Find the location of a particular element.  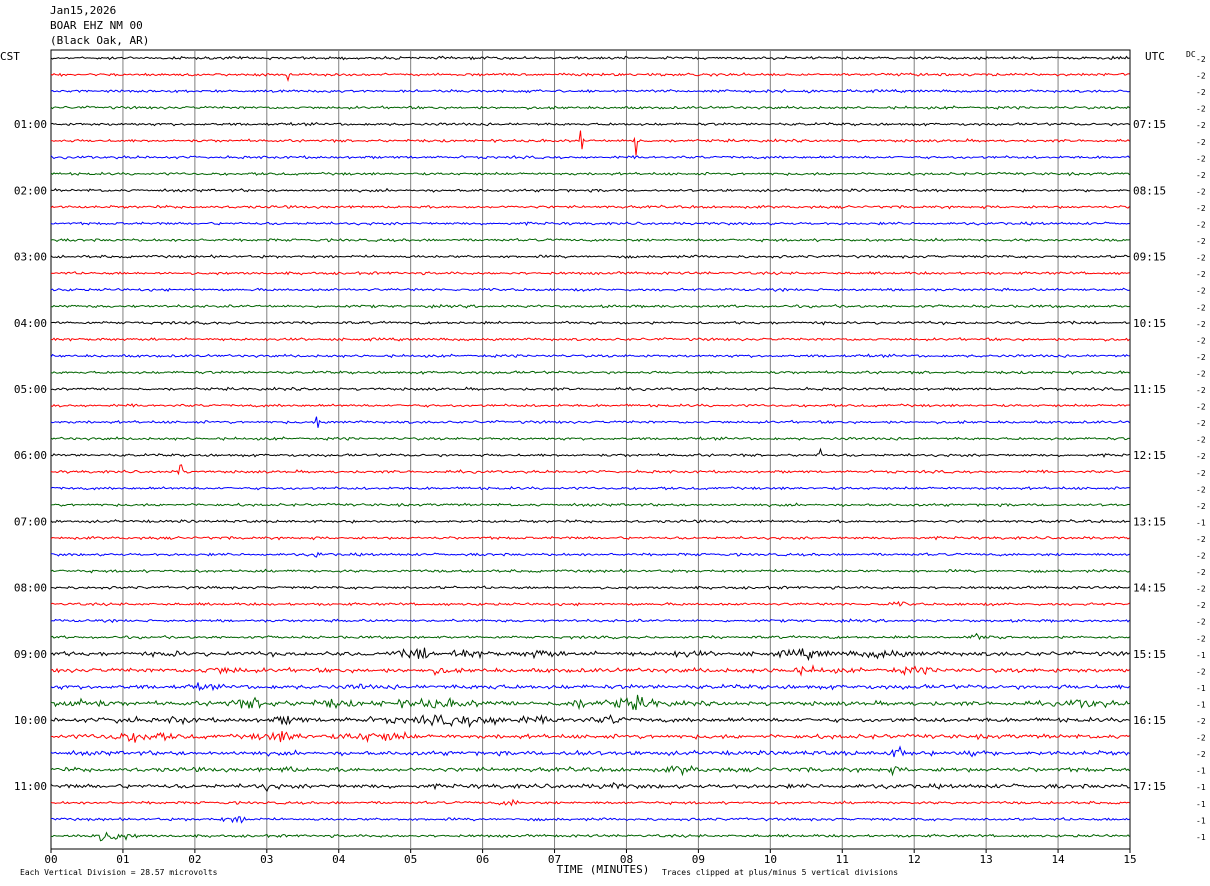

right-time-label: 07:15 is located at coordinates (1149, 124).